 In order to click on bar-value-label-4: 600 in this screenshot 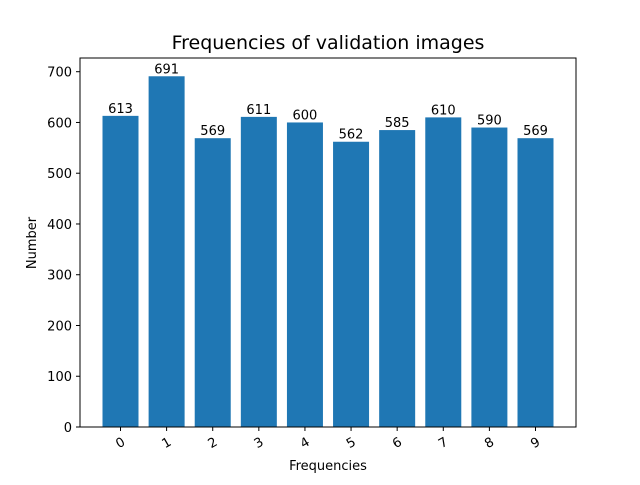, I will do `click(305, 115)`.